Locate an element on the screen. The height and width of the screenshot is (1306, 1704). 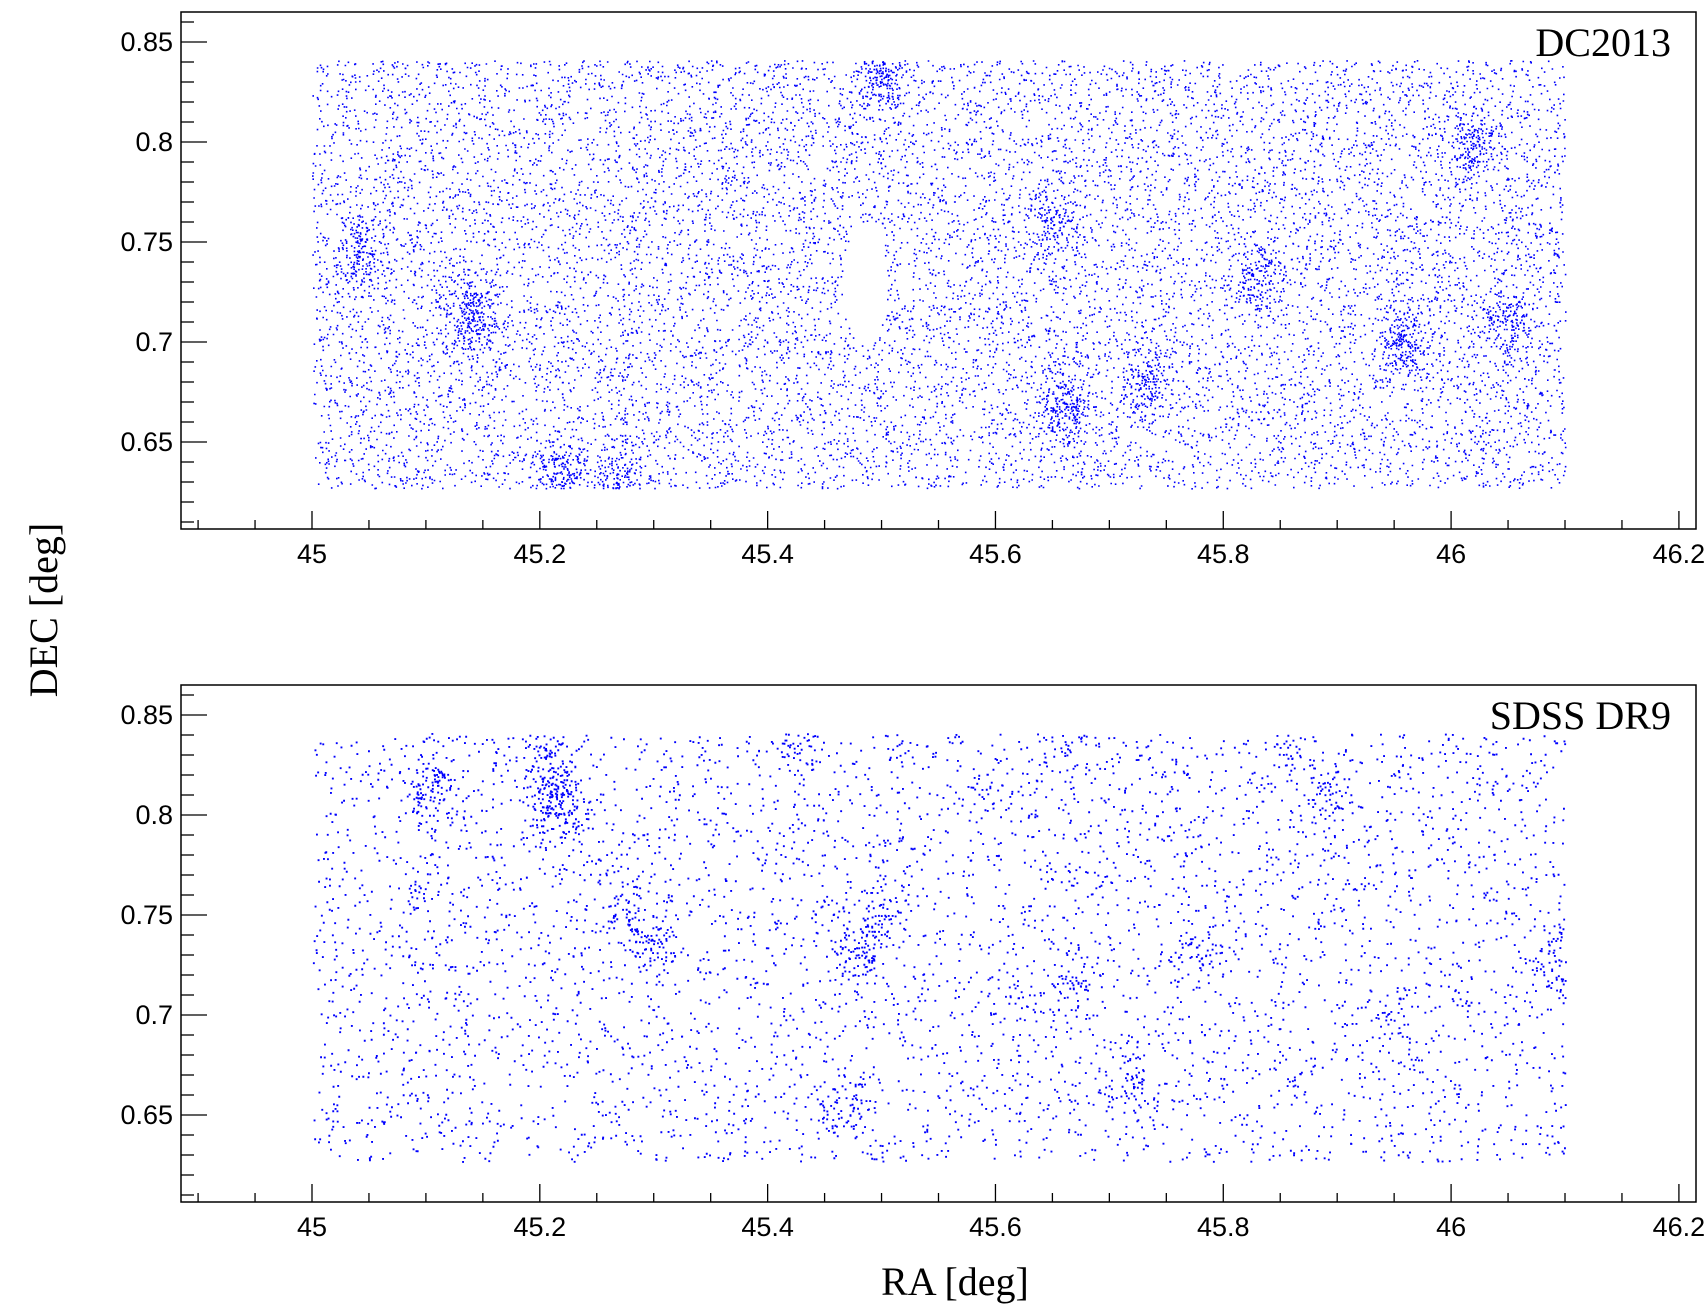
x-axis-label: RA [deg] is located at coordinates (955, 1281).